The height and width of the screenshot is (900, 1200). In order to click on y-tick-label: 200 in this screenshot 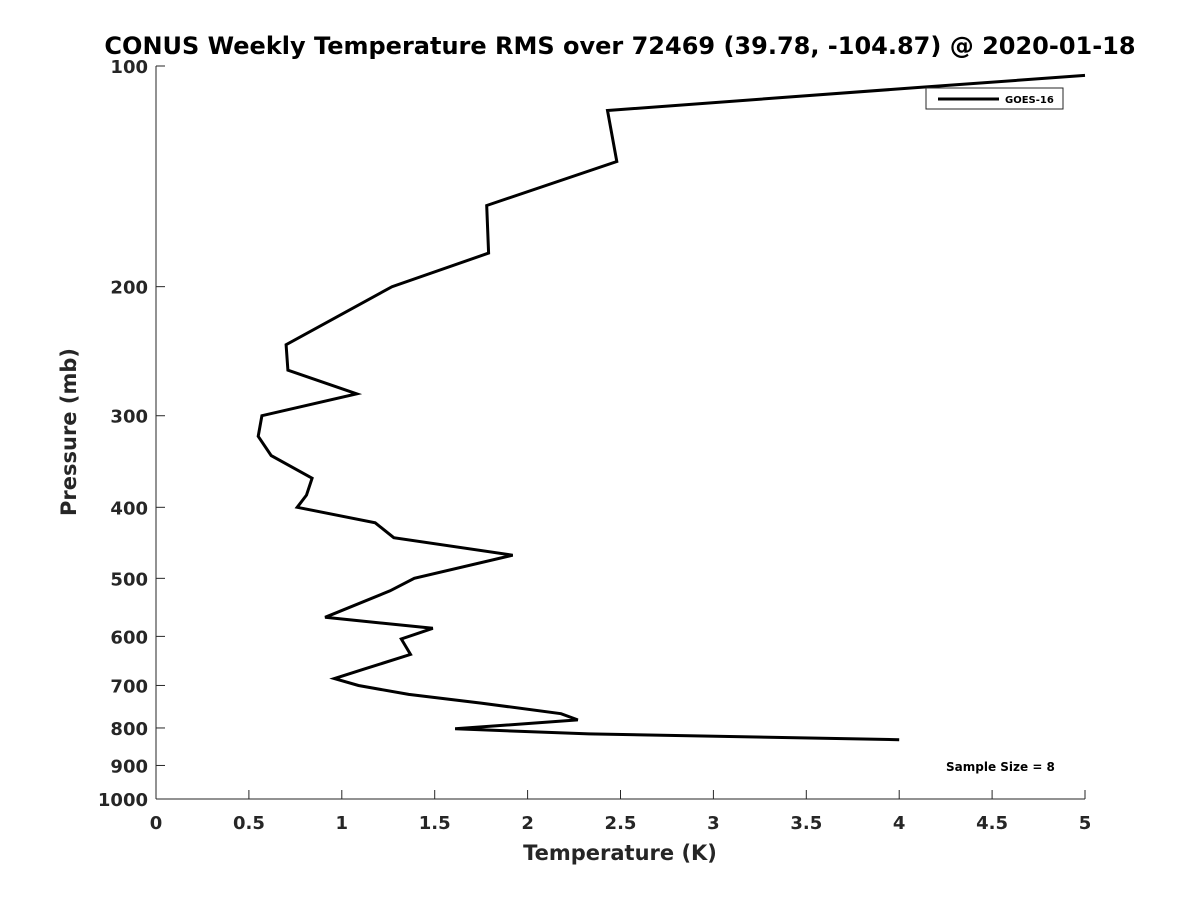, I will do `click(129, 288)`.